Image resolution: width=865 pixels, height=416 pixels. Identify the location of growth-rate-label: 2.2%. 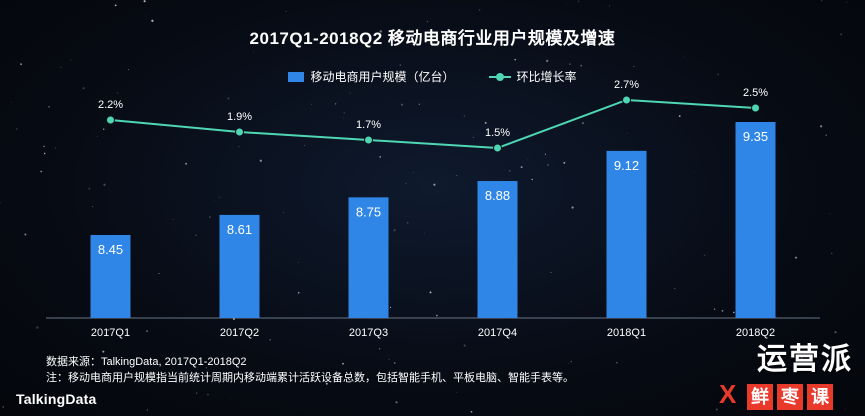
(110, 105).